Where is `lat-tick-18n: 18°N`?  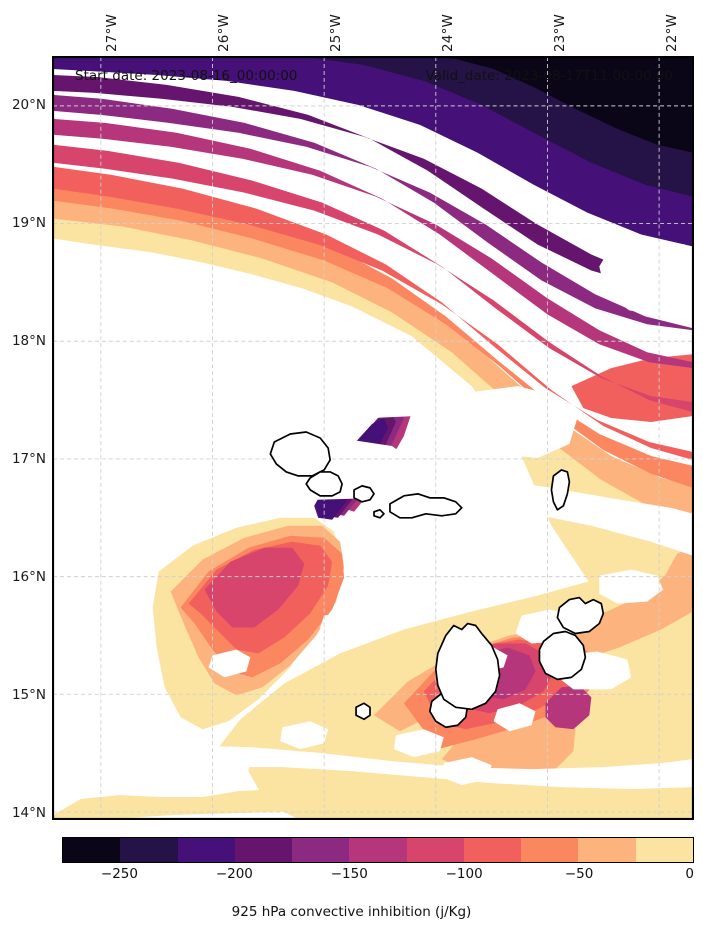 lat-tick-18n: 18°N is located at coordinates (28, 341).